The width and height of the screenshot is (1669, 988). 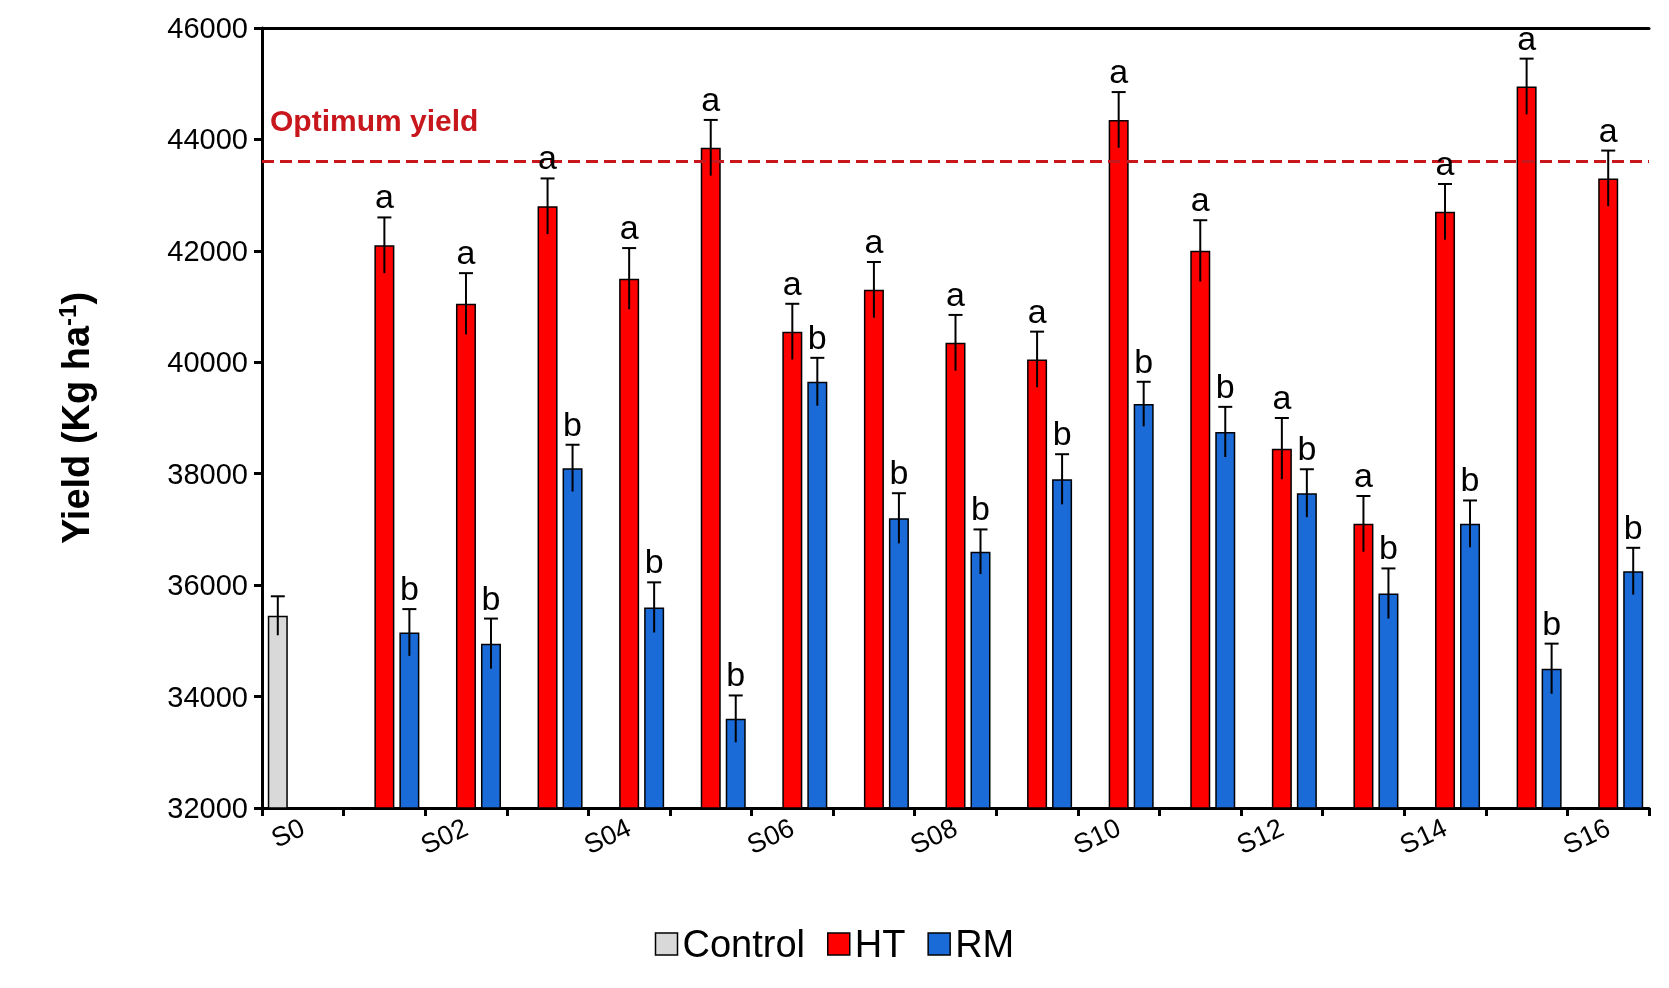 What do you see at coordinates (207, 808) in the screenshot?
I see `y-tick-label: 32000` at bounding box center [207, 808].